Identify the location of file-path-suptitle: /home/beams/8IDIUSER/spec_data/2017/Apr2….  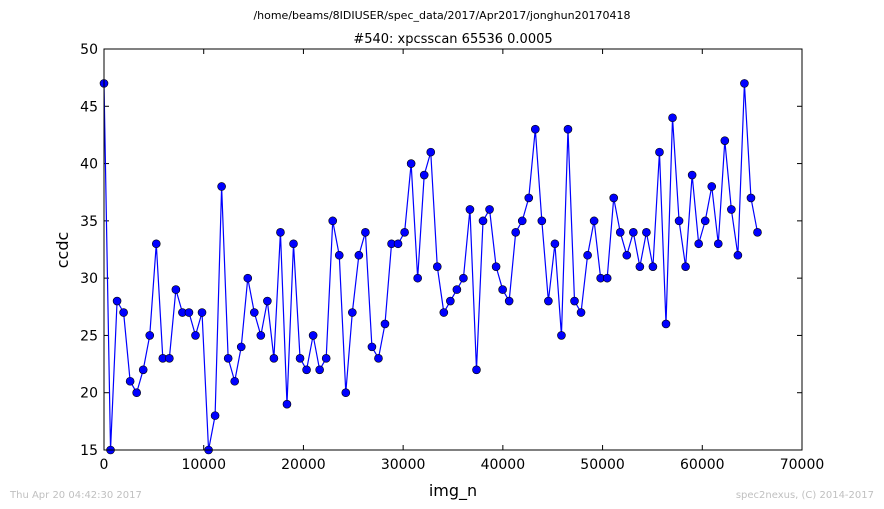
(441, 15).